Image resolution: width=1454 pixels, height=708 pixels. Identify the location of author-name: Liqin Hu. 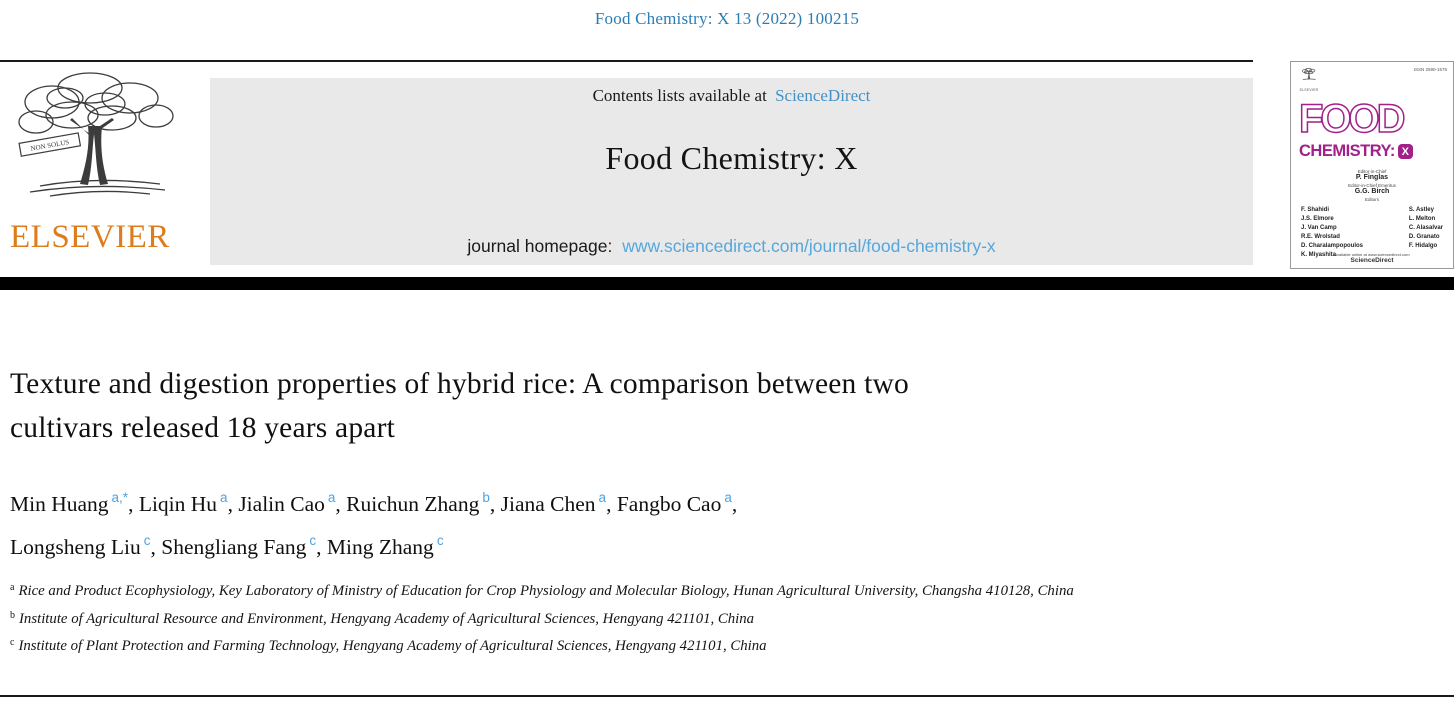
(178, 504).